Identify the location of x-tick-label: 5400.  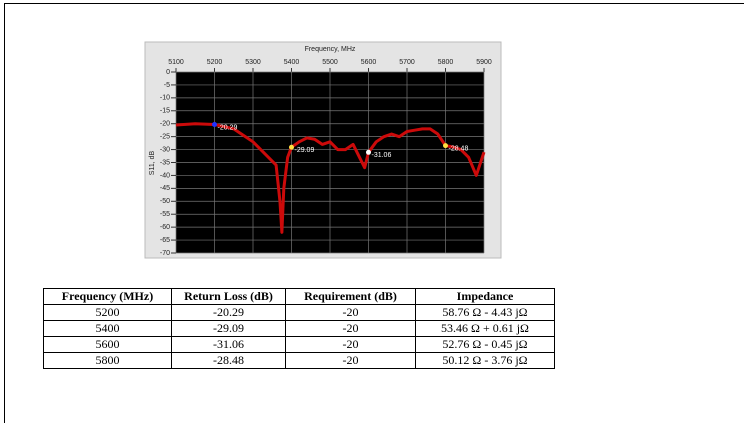
(292, 62).